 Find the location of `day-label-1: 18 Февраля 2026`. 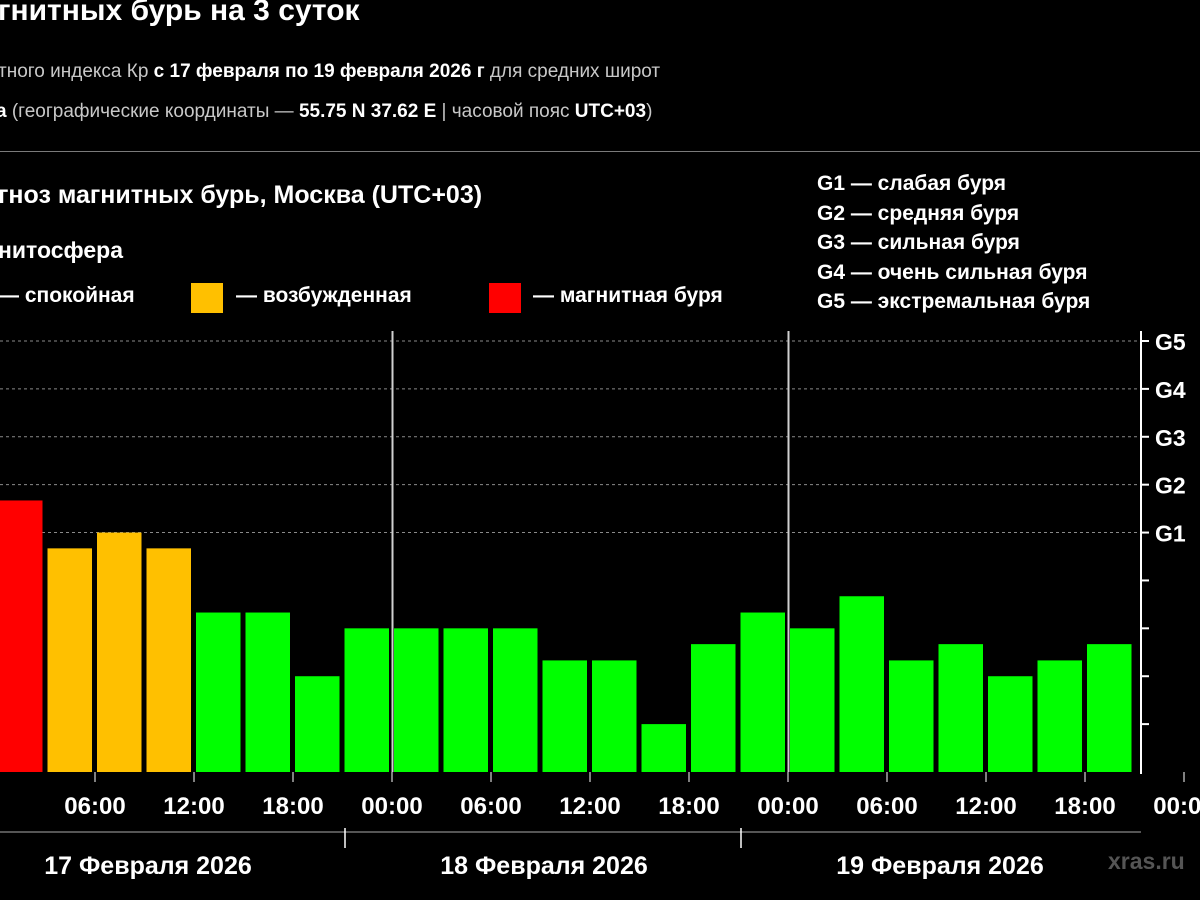

day-label-1: 18 Февраля 2026 is located at coordinates (544, 866).